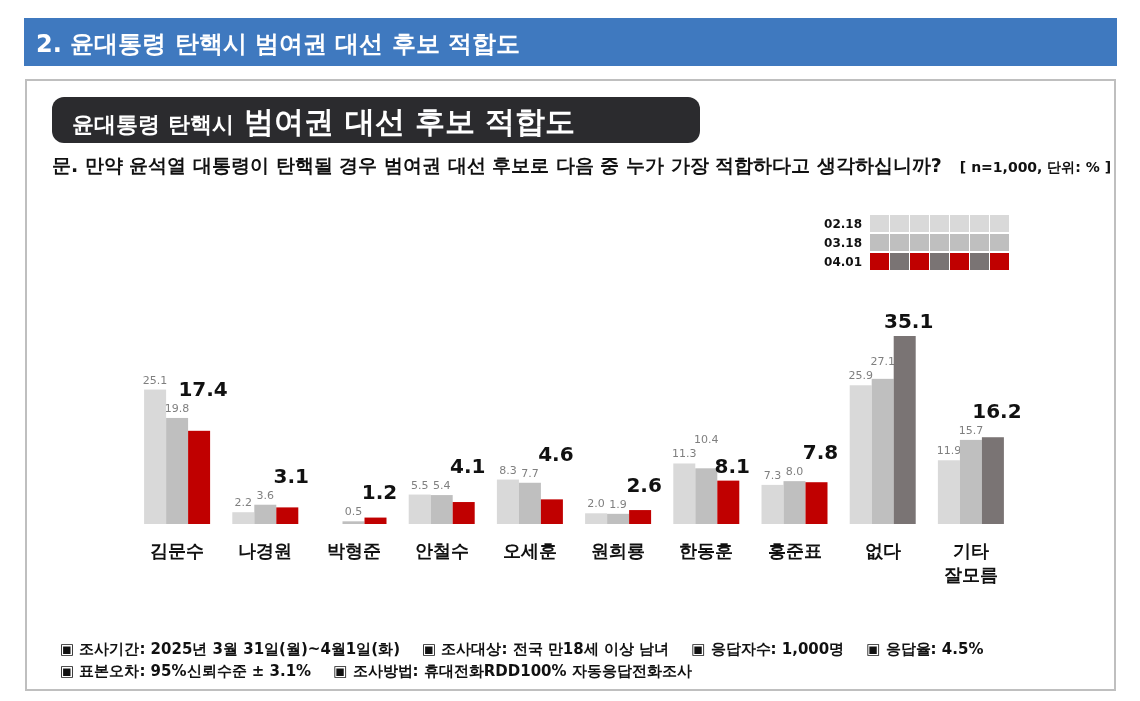 The height and width of the screenshot is (701, 1140). What do you see at coordinates (467, 466) in the screenshot?
I see `data-label: 4.1` at bounding box center [467, 466].